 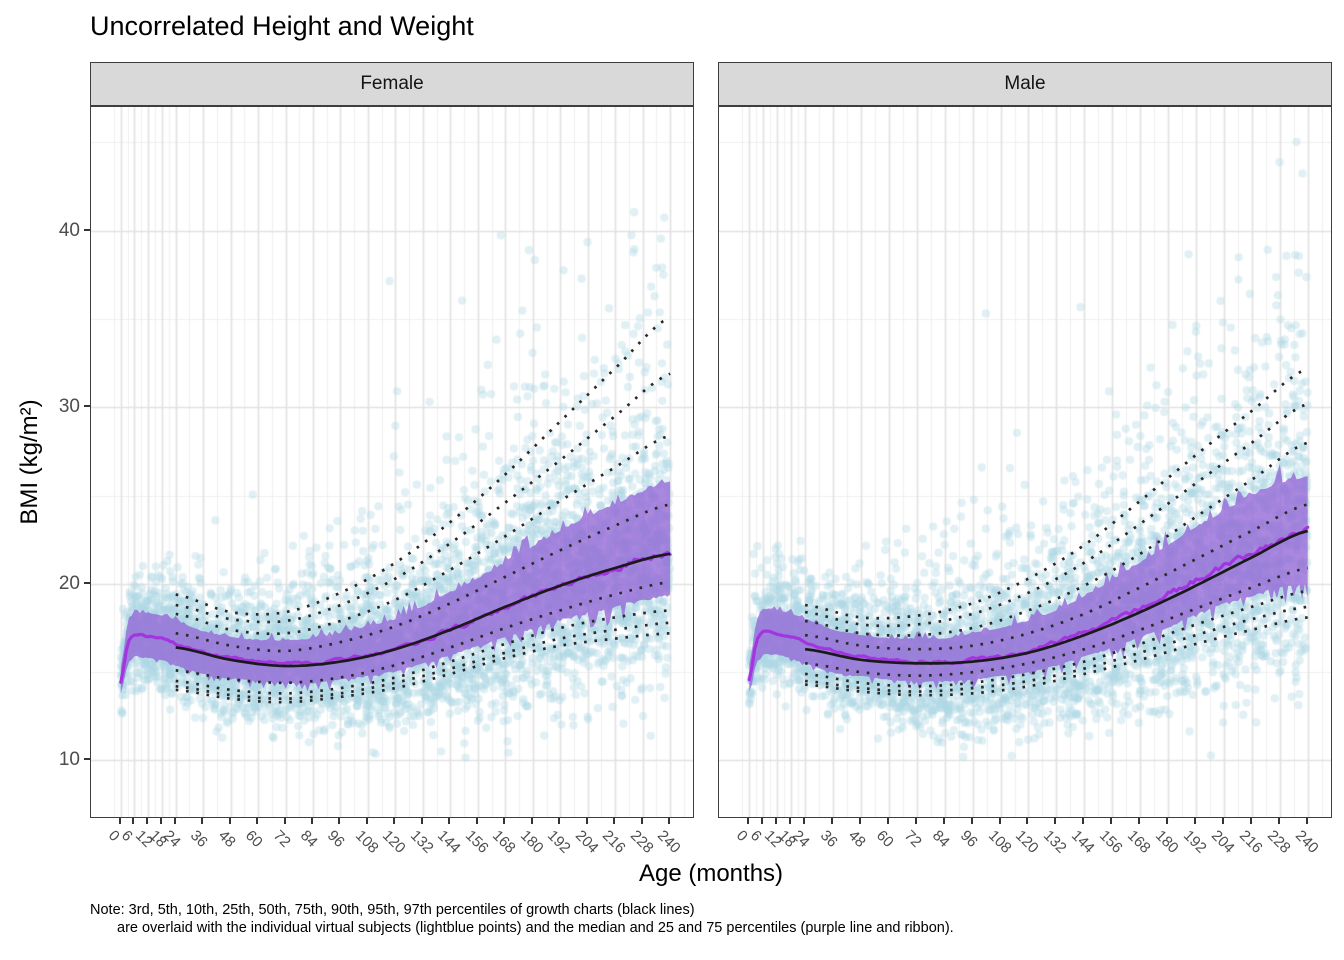 What do you see at coordinates (641, 842) in the screenshot?
I see `x-tick-label: 228` at bounding box center [641, 842].